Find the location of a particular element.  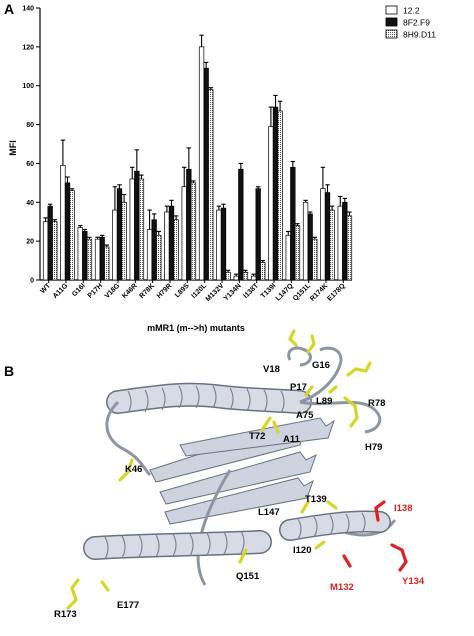

chart-legend: 12.2 8F2.F9 8H9.D11 is located at coordinates (410, 22).